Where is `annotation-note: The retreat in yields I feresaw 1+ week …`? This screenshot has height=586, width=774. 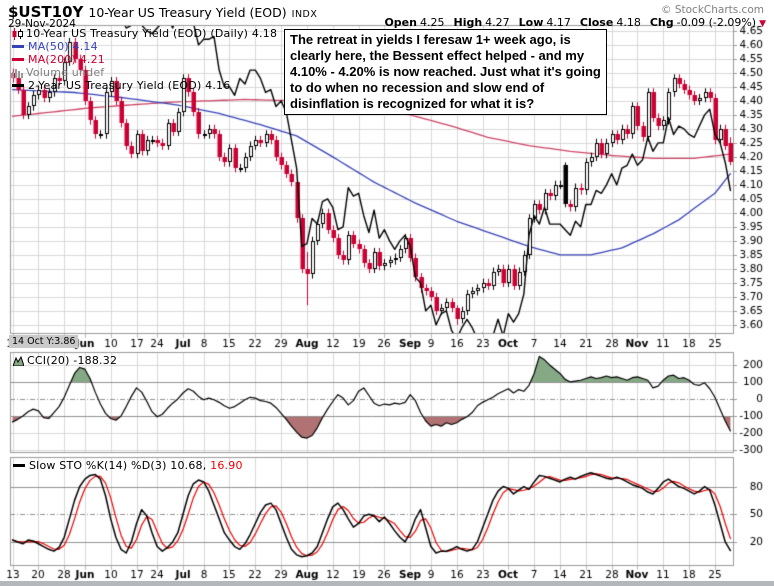 annotation-note: The retreat in yields I feresaw 1+ week … is located at coordinates (445, 72).